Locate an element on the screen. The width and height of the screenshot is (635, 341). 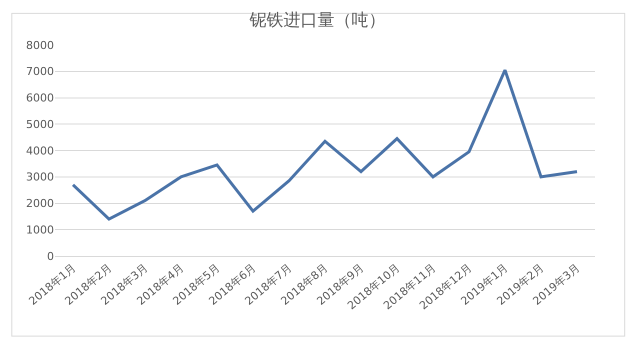
y-tick-label: 0 is located at coordinates (50, 256).